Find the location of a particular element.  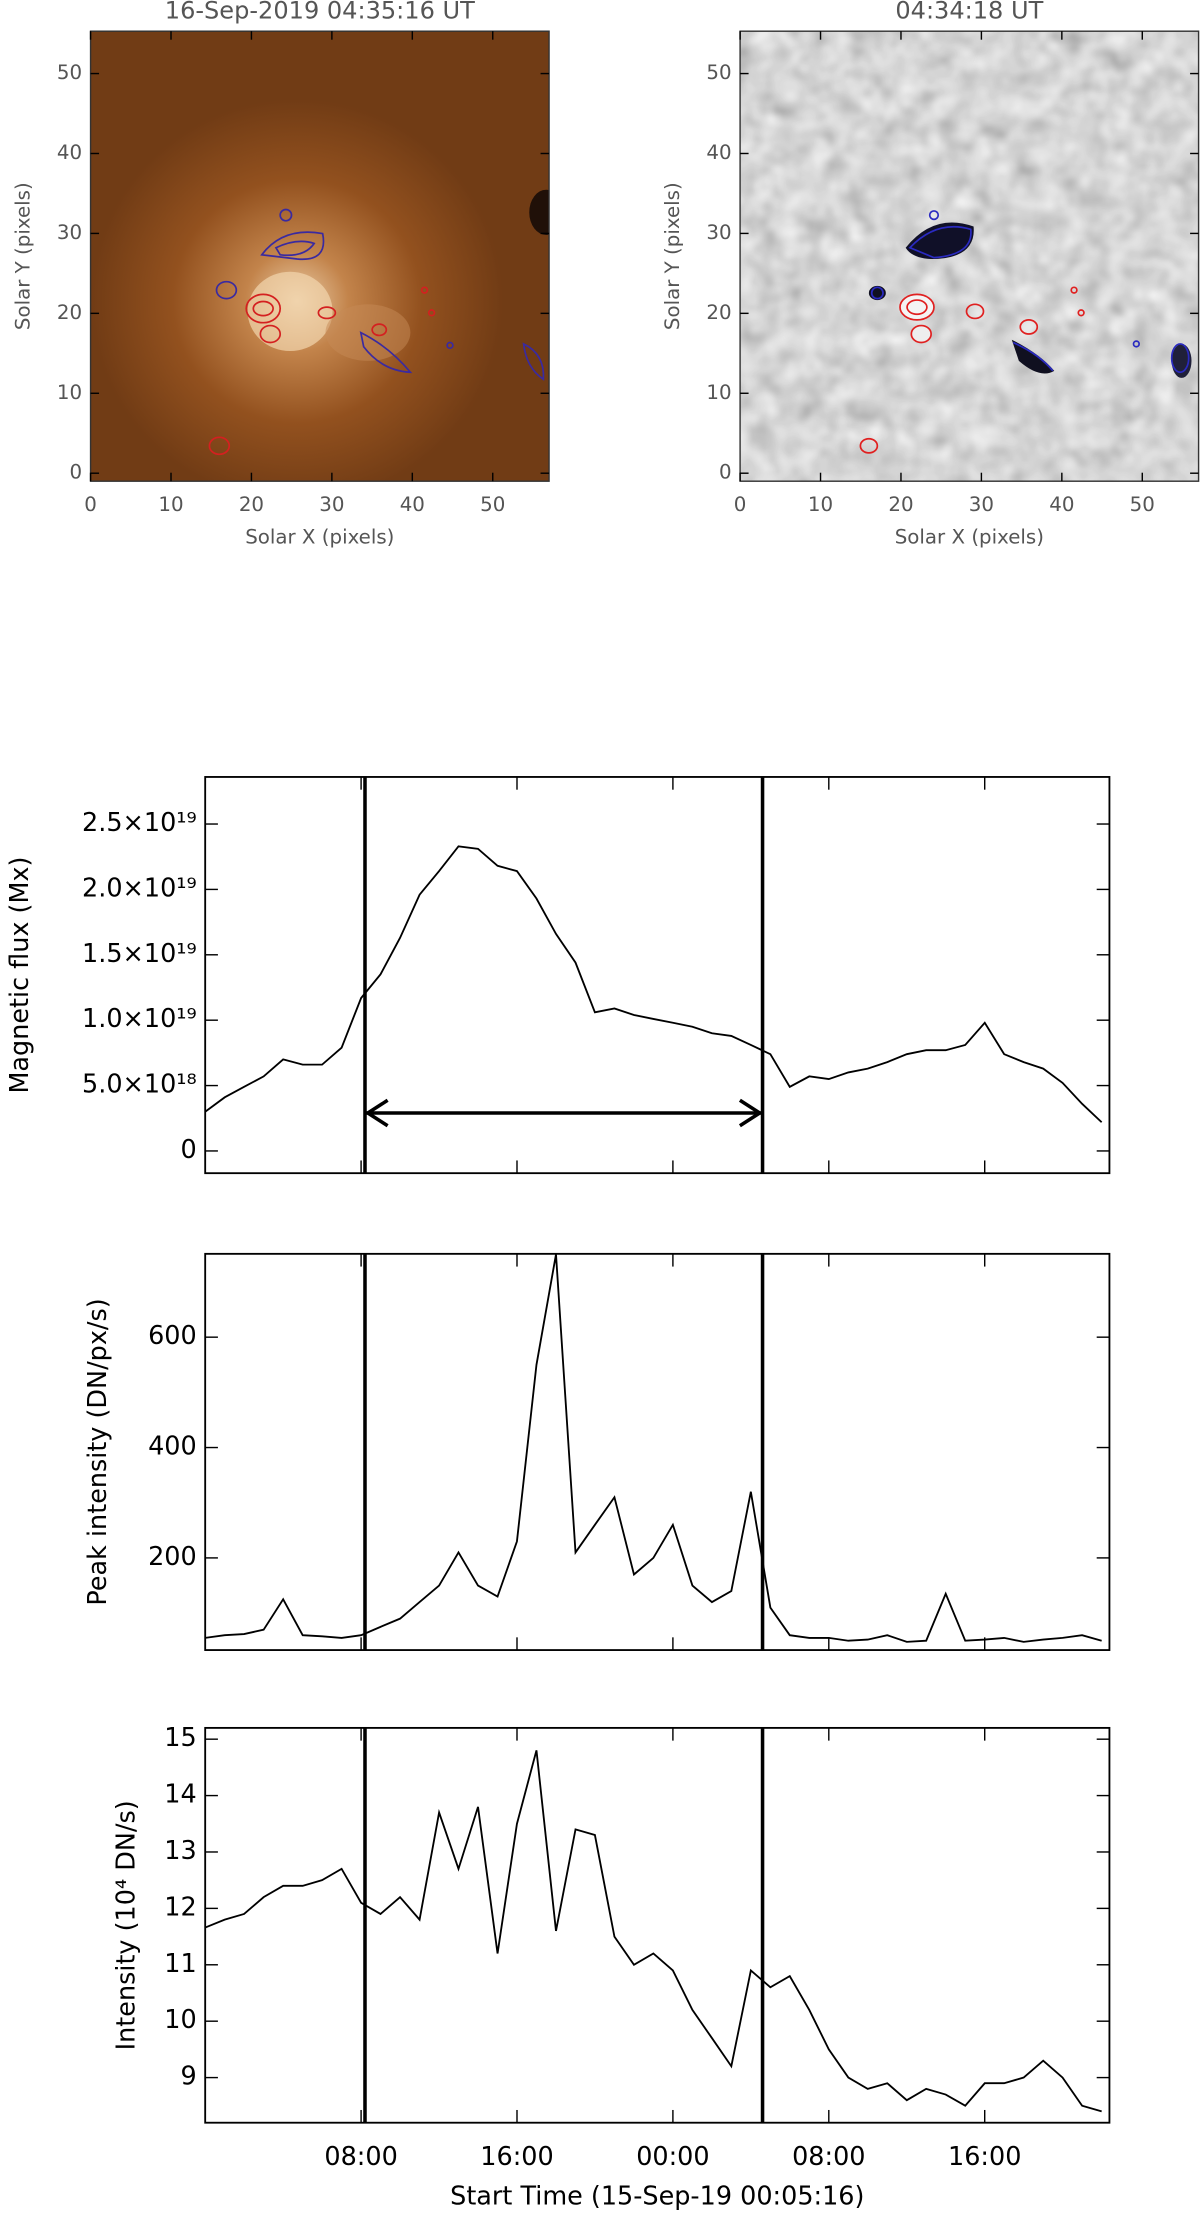

y-axis-label: Intensity (10⁴ DN/s) is located at coordinates (126, 1925).